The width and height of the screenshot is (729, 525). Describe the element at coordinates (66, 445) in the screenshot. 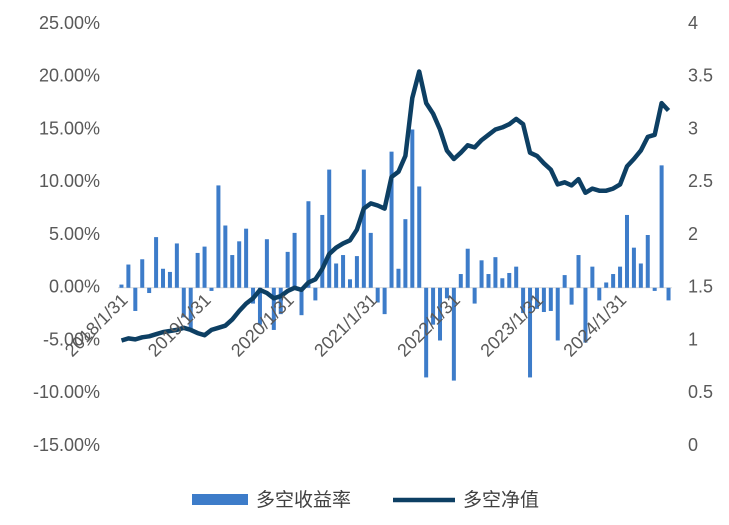

I see `y-tick-label: -15.00%` at that location.